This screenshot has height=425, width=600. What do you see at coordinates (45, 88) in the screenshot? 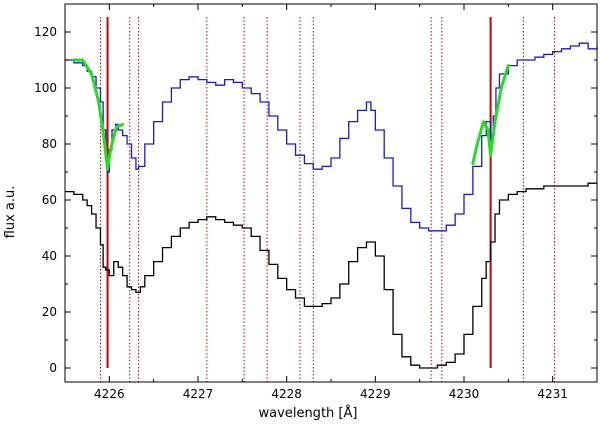
I see `y-tick-label-5: 100` at bounding box center [45, 88].